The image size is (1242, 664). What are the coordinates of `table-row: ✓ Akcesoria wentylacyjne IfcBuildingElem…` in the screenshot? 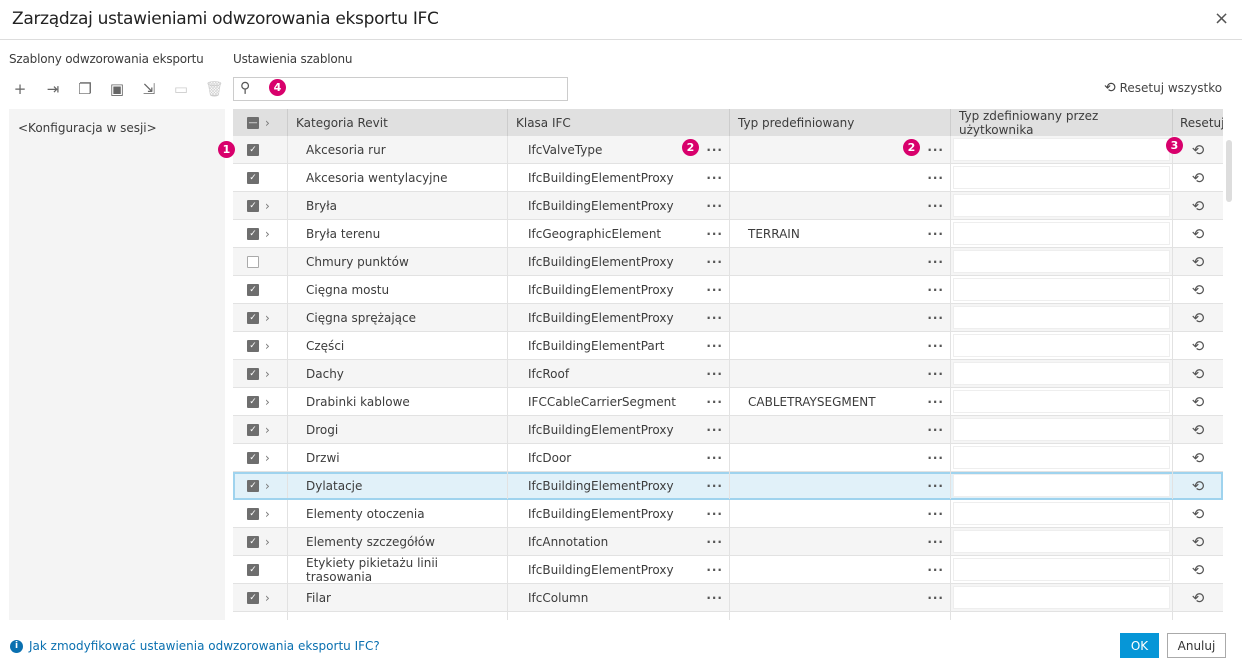 It's located at (728, 178).